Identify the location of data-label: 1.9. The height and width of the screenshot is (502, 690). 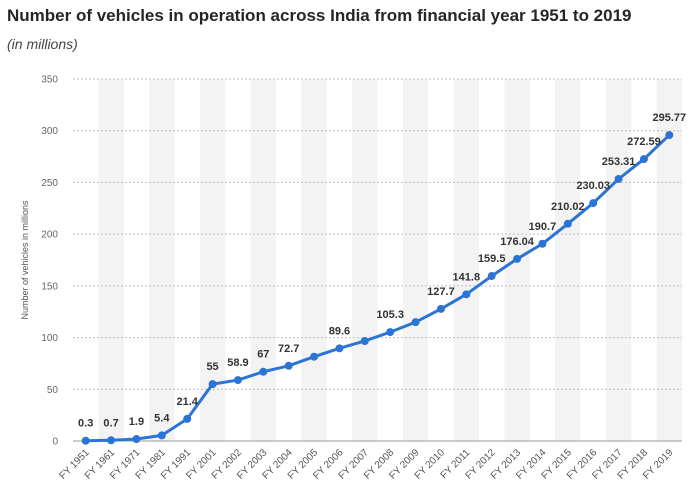
(136, 422).